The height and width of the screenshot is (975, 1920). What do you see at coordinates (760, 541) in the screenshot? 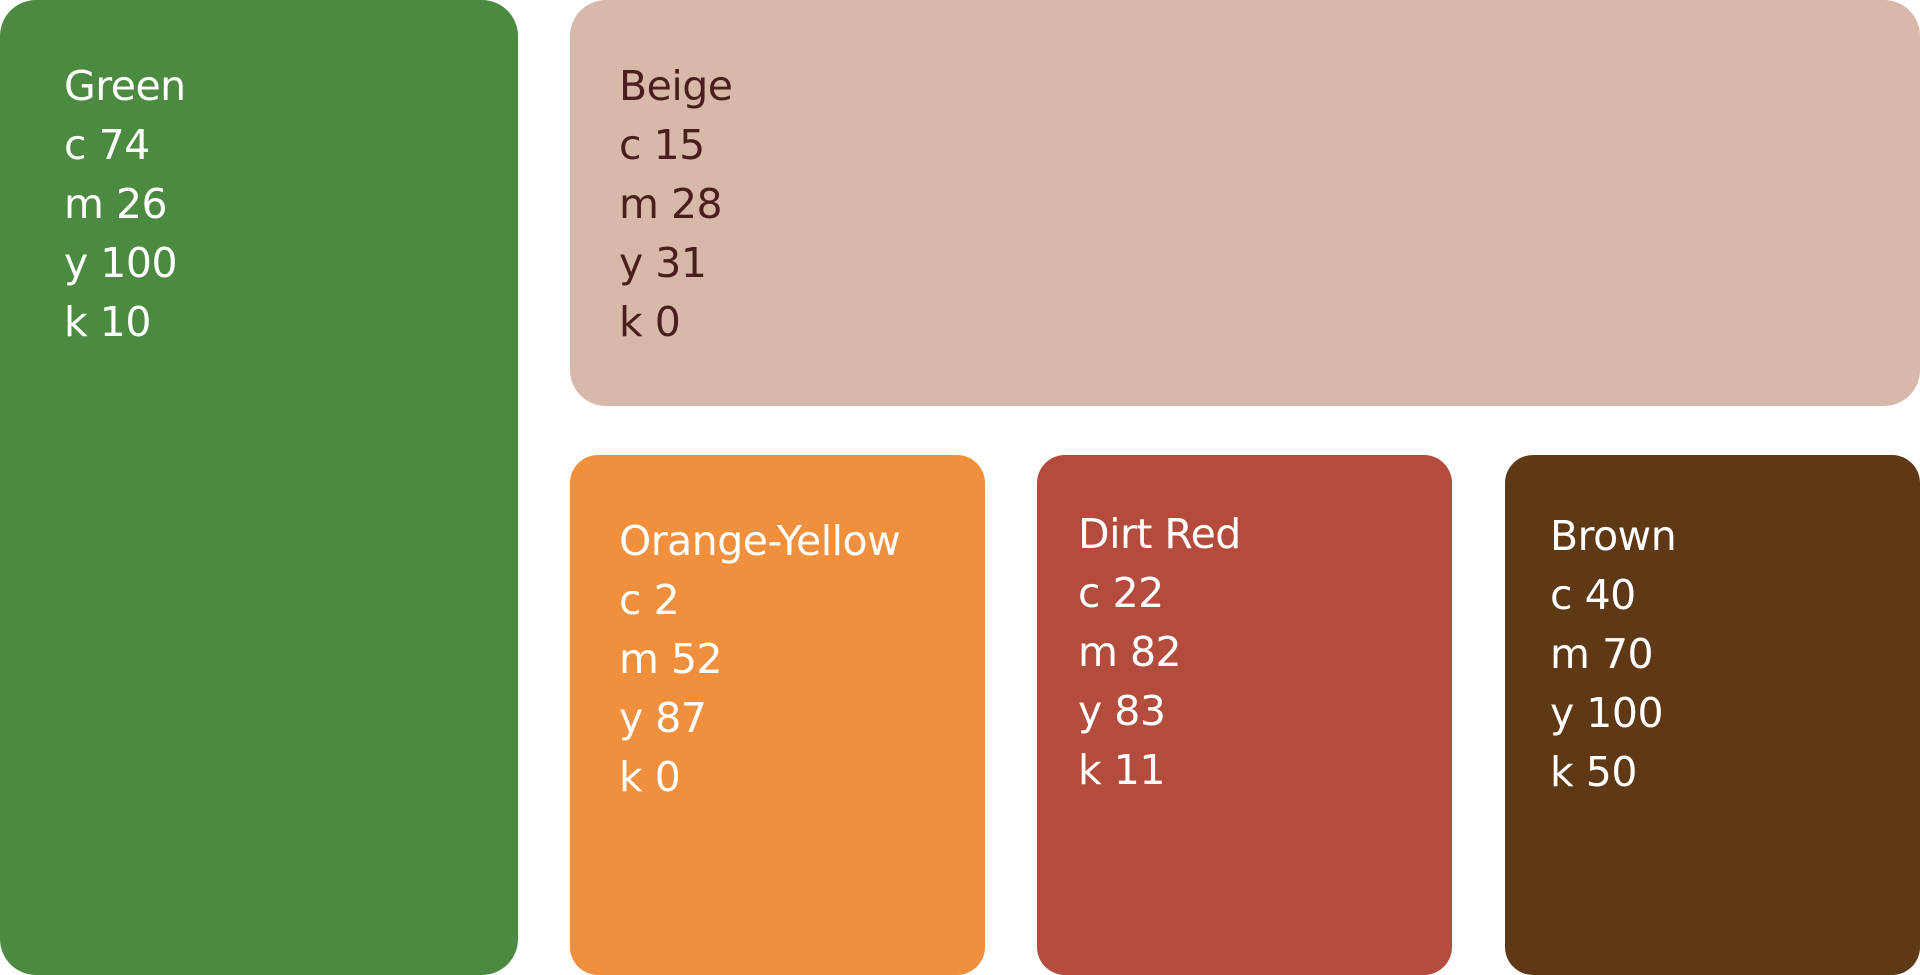
I see `color-name: Orange-Yellow` at bounding box center [760, 541].